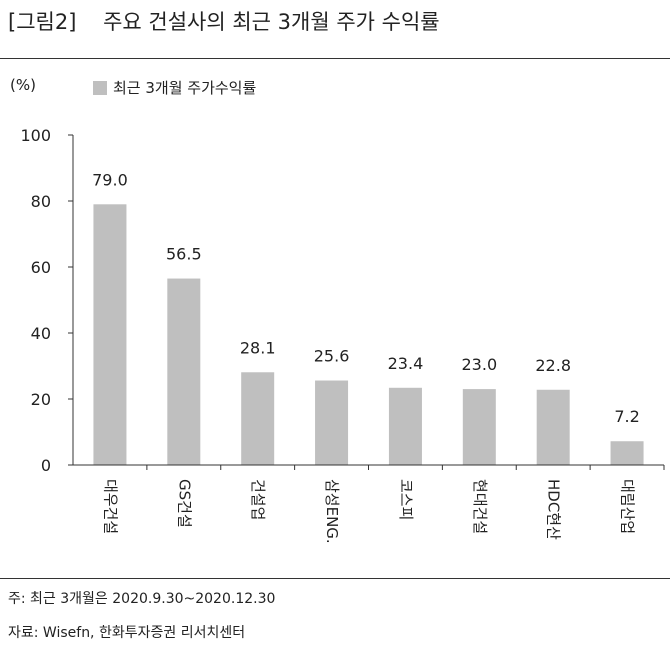 Image resolution: width=670 pixels, height=657 pixels. Describe the element at coordinates (335, 58) in the screenshot. I see `title-rule` at that location.